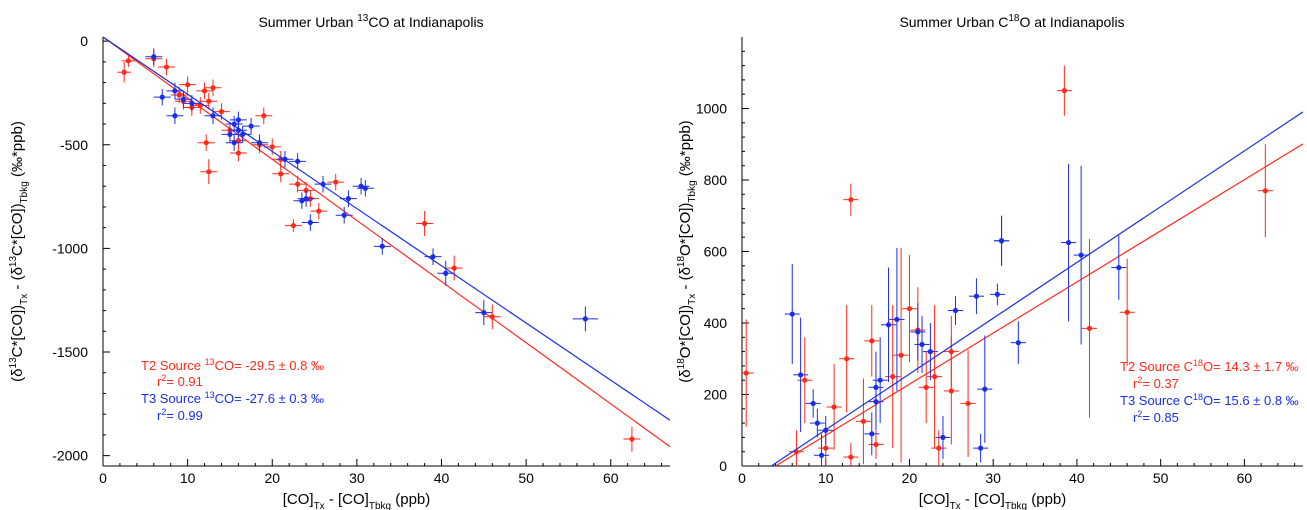 Image resolution: width=1307 pixels, height=510 pixels. I want to click on co13-y-tick-label: -2000, so click(70, 456).